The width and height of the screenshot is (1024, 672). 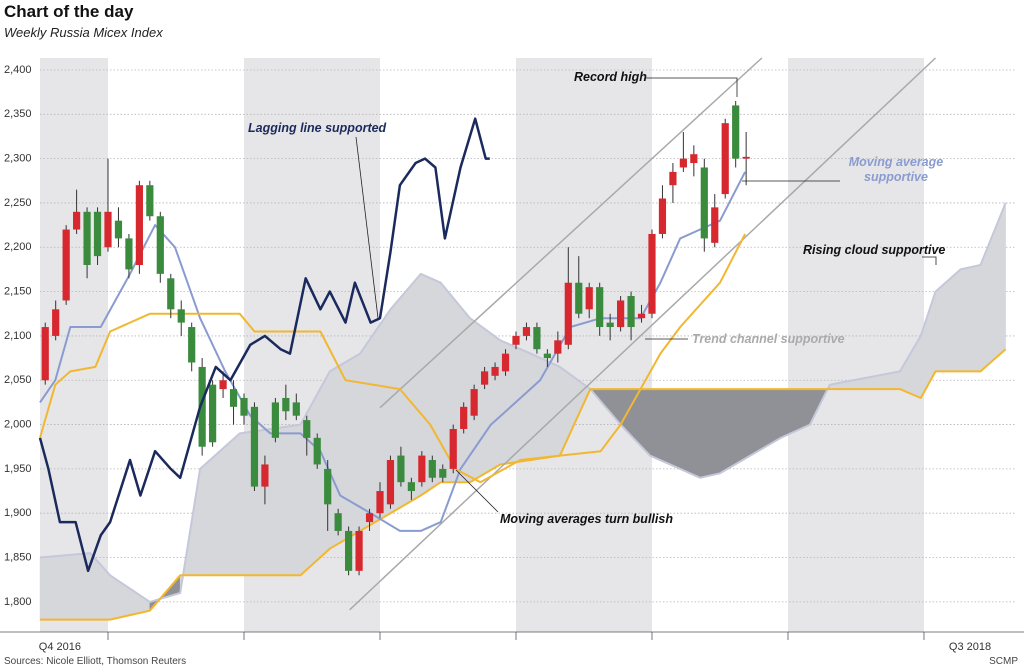 I want to click on chart-subtitle: Weekly Russia Micex Index, so click(x=83, y=32).